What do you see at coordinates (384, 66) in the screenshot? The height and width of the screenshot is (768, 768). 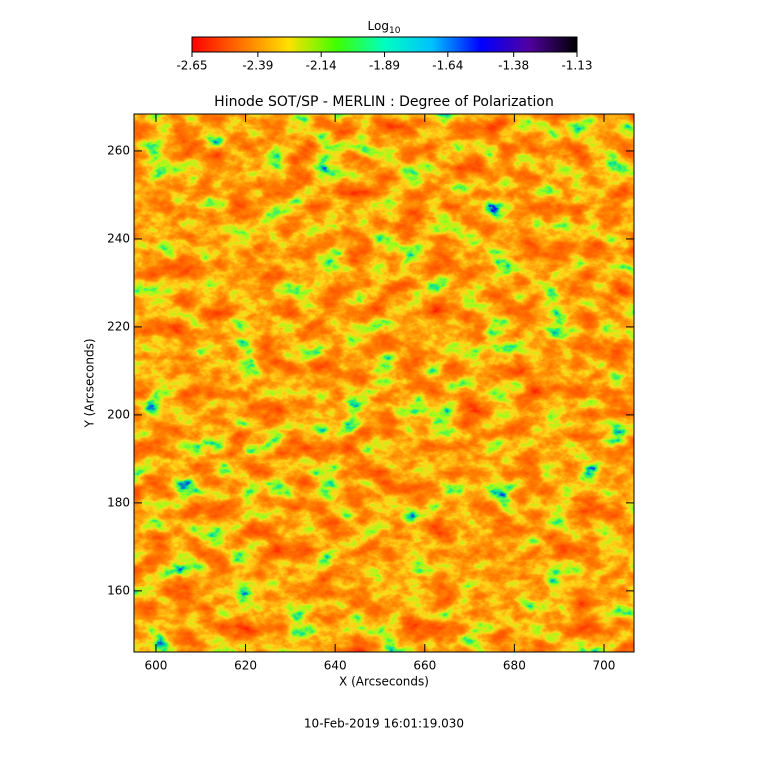 I see `colorbar-tick-label: -1.89` at bounding box center [384, 66].